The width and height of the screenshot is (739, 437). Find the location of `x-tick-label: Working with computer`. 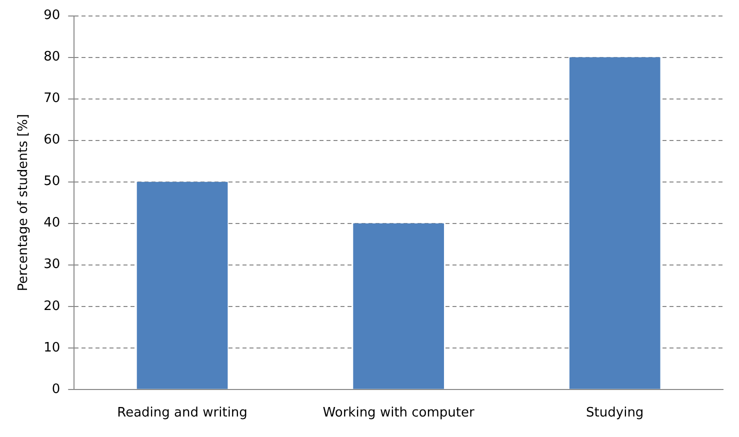

x-tick-label: Working with computer is located at coordinates (398, 413).